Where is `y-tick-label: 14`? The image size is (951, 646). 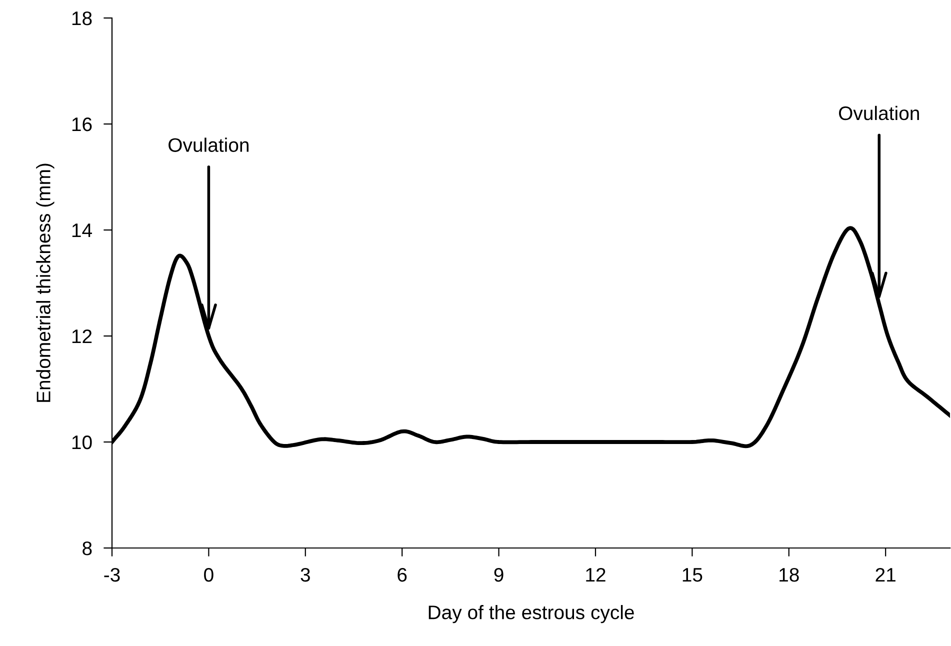 y-tick-label: 14 is located at coordinates (82, 231).